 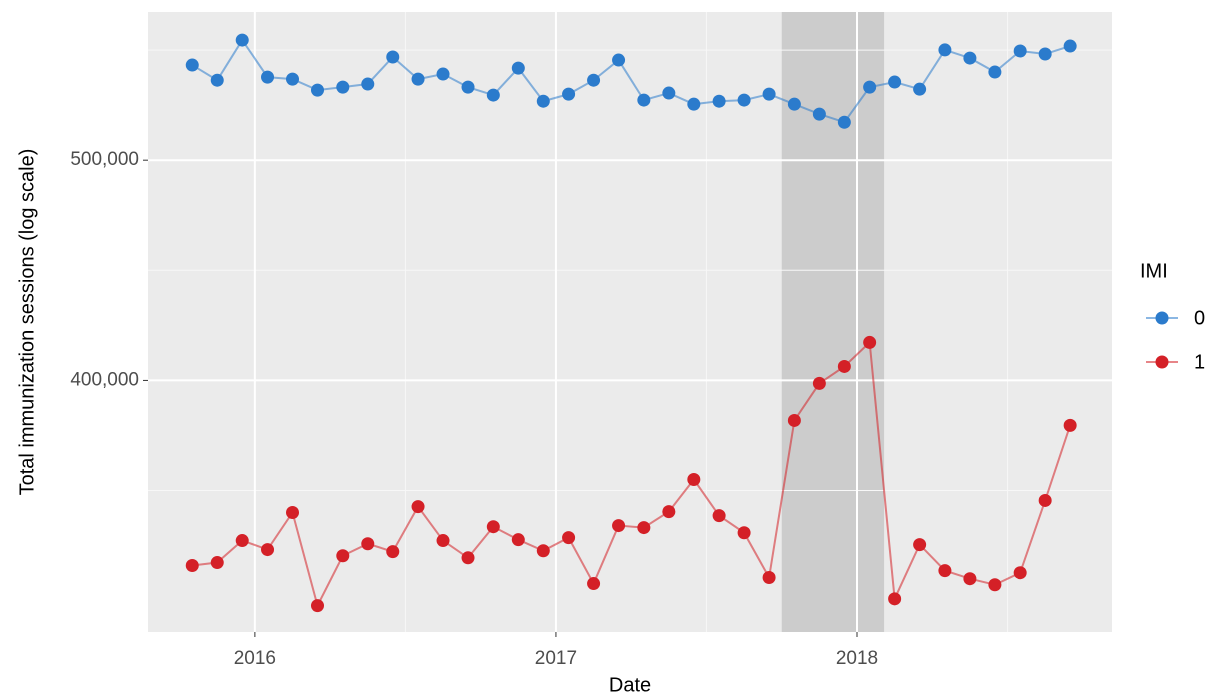 What do you see at coordinates (857, 658) in the screenshot?
I see `x-tick-label: 2018` at bounding box center [857, 658].